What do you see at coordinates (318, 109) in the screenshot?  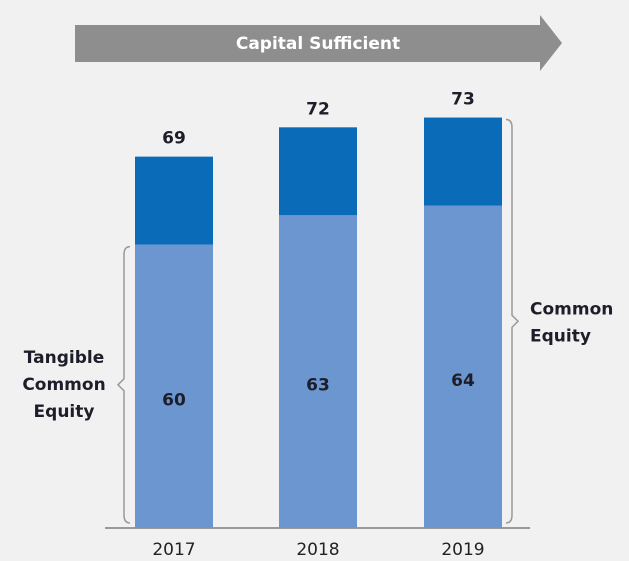 I see `total-label: 72` at bounding box center [318, 109].